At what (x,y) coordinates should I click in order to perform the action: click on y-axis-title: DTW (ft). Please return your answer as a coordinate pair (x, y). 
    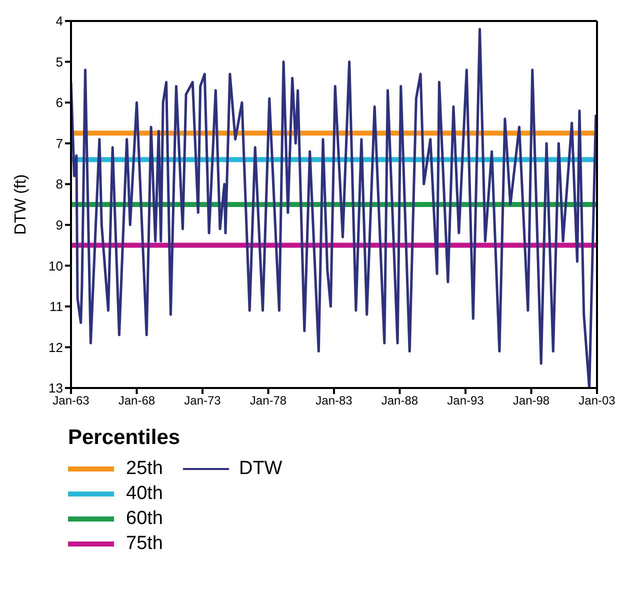
    Looking at the image, I should click on (21, 204).